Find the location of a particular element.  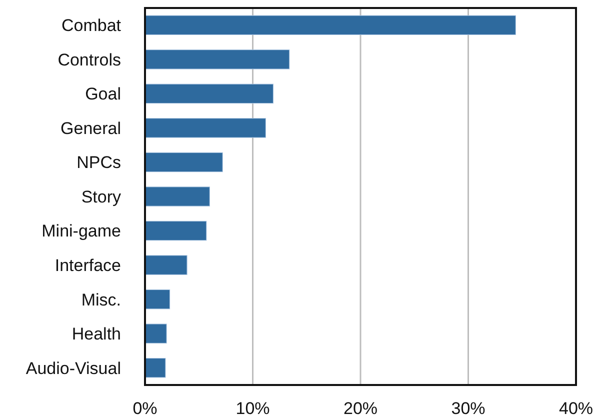

y-tick-label: Mini-game is located at coordinates (81, 231).